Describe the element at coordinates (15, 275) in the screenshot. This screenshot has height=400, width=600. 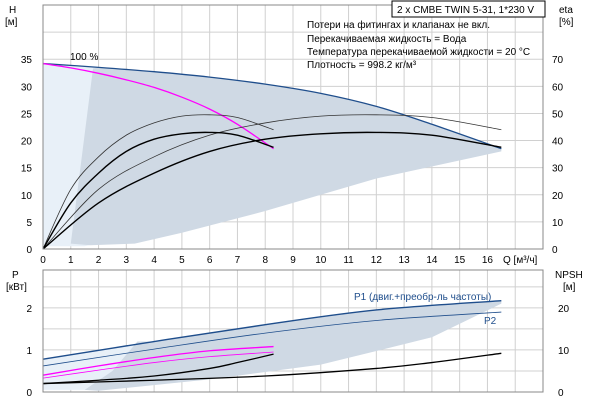
I see `p-axis-label: P` at that location.